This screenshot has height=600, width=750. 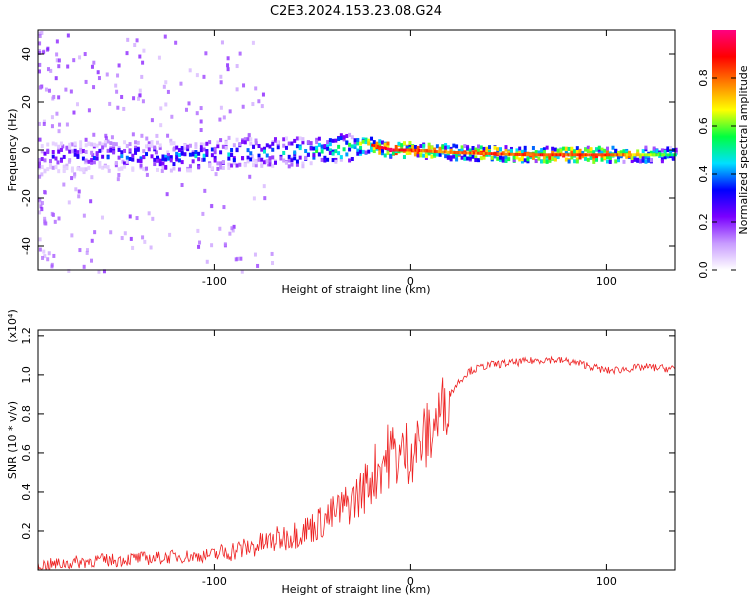 I want to click on x-tick-label: -100, so click(x=214, y=281).